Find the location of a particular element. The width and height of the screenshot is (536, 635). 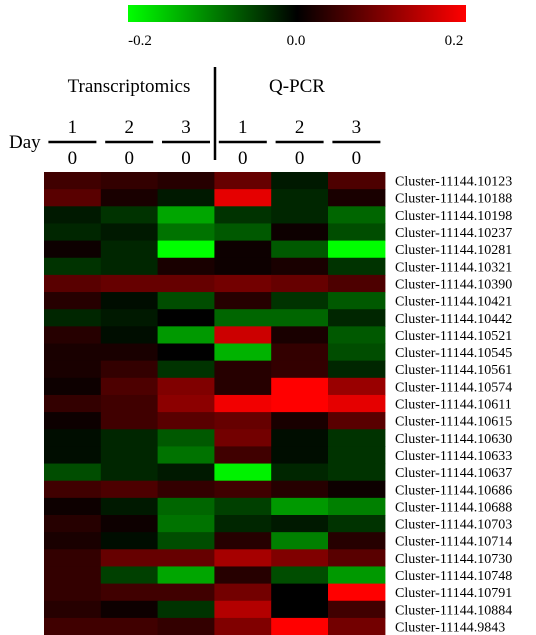

row-label: Cluster-11144.10237 is located at coordinates (453, 233).